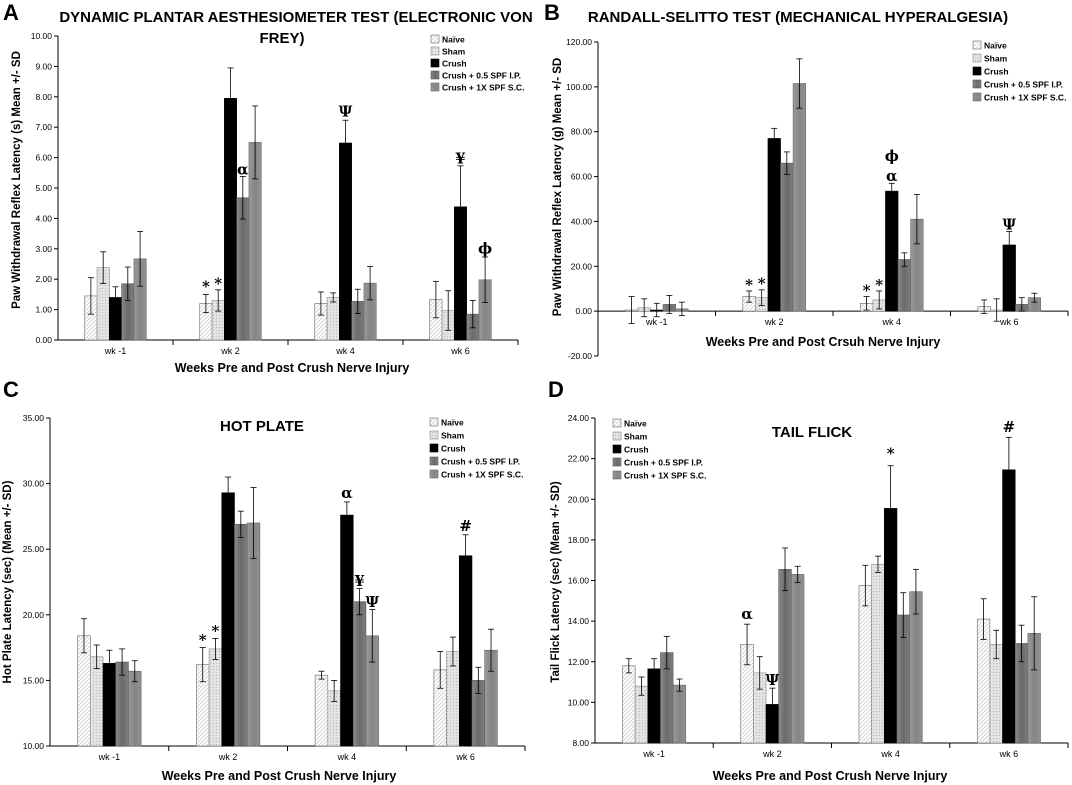 The image size is (1072, 785). What do you see at coordinates (812, 432) in the screenshot?
I see `chart-title: TAIL FLICK` at bounding box center [812, 432].